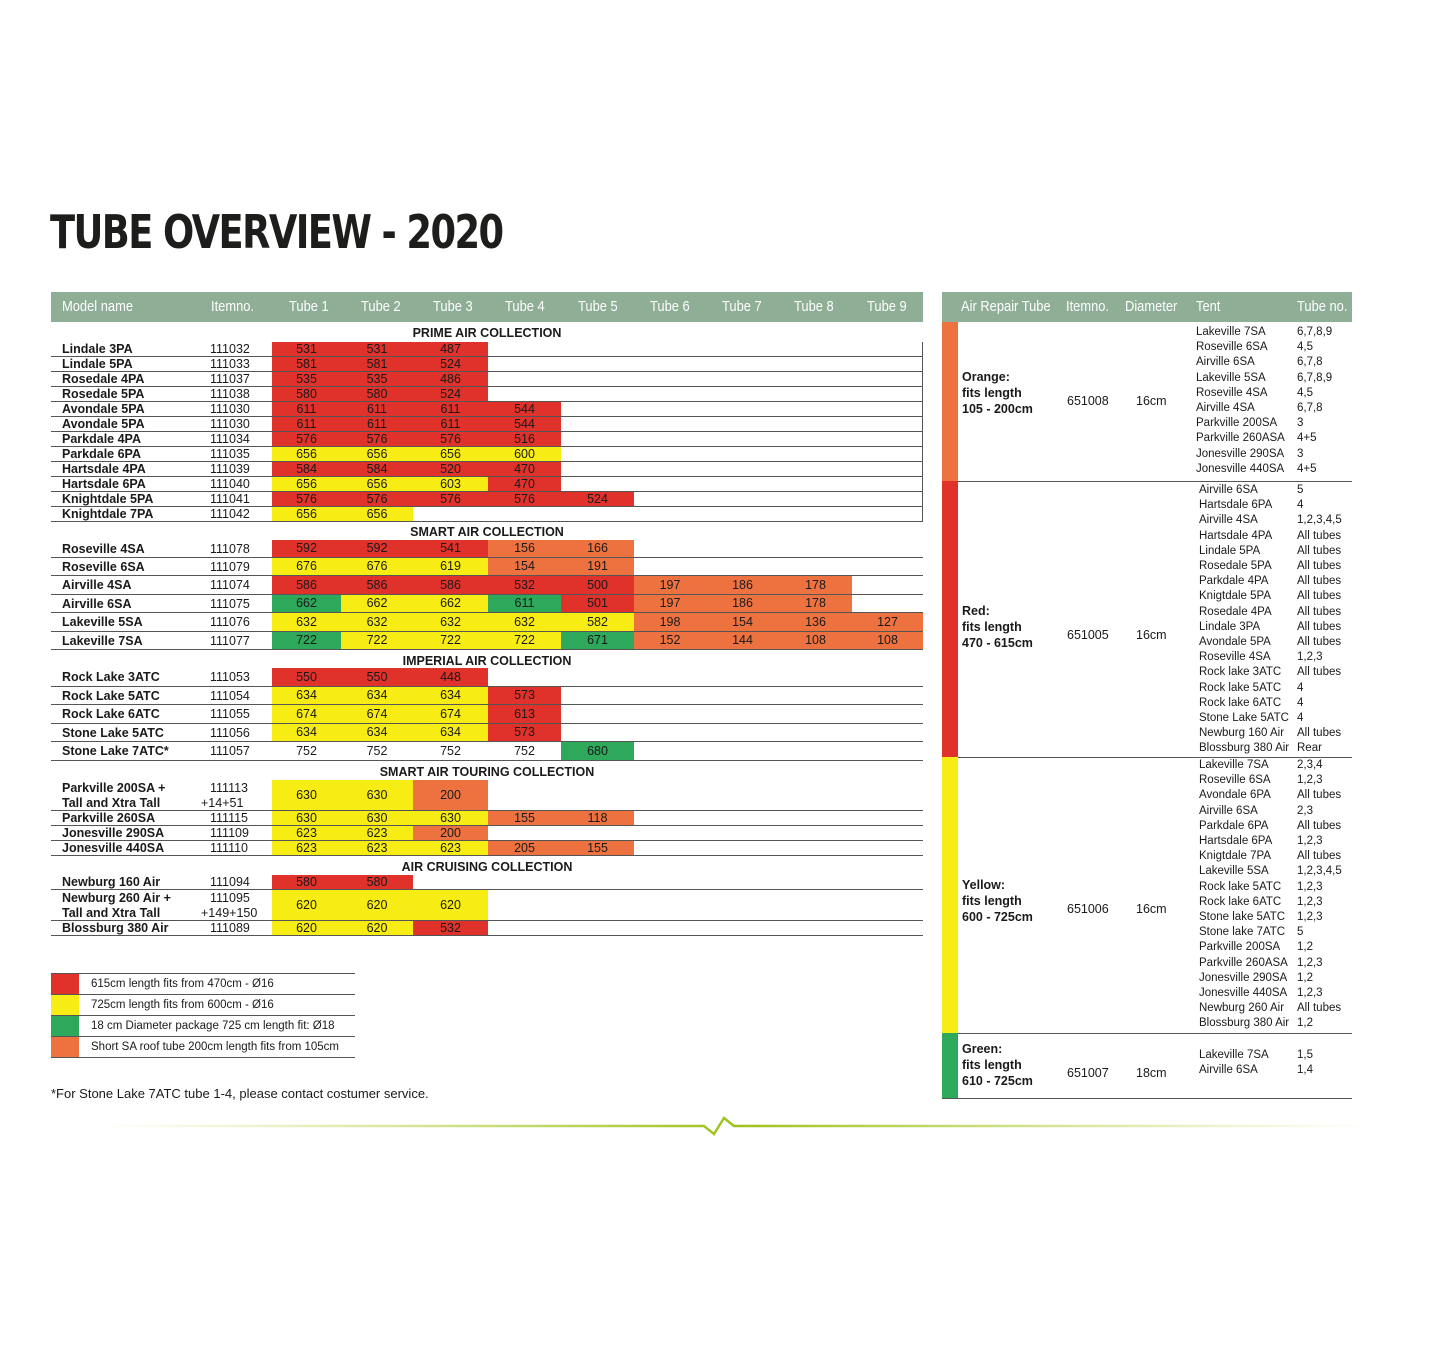 The width and height of the screenshot is (1443, 1369). I want to click on tube-numbers: 1,4, so click(1305, 1070).